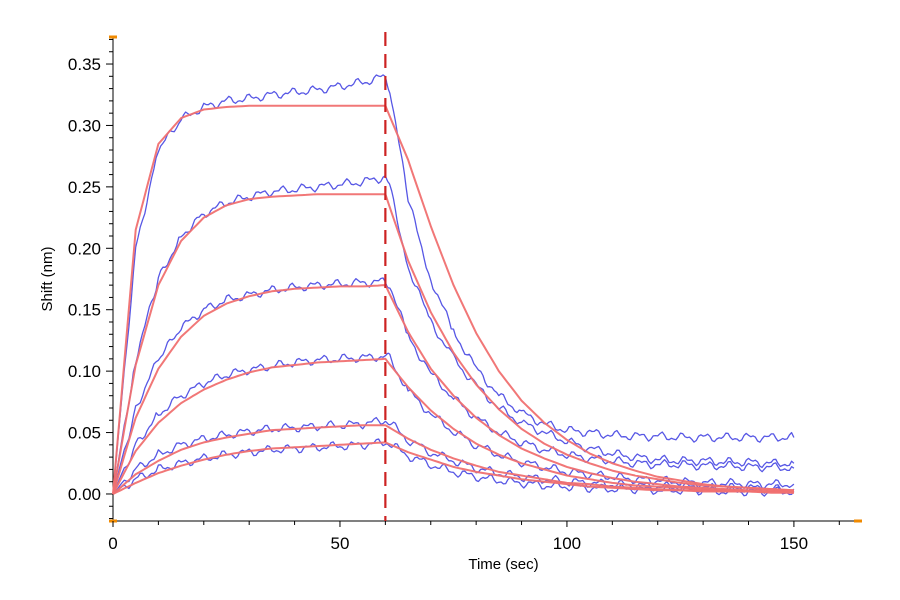  What do you see at coordinates (503, 564) in the screenshot?
I see `x-axis-label: Time (sec)` at bounding box center [503, 564].